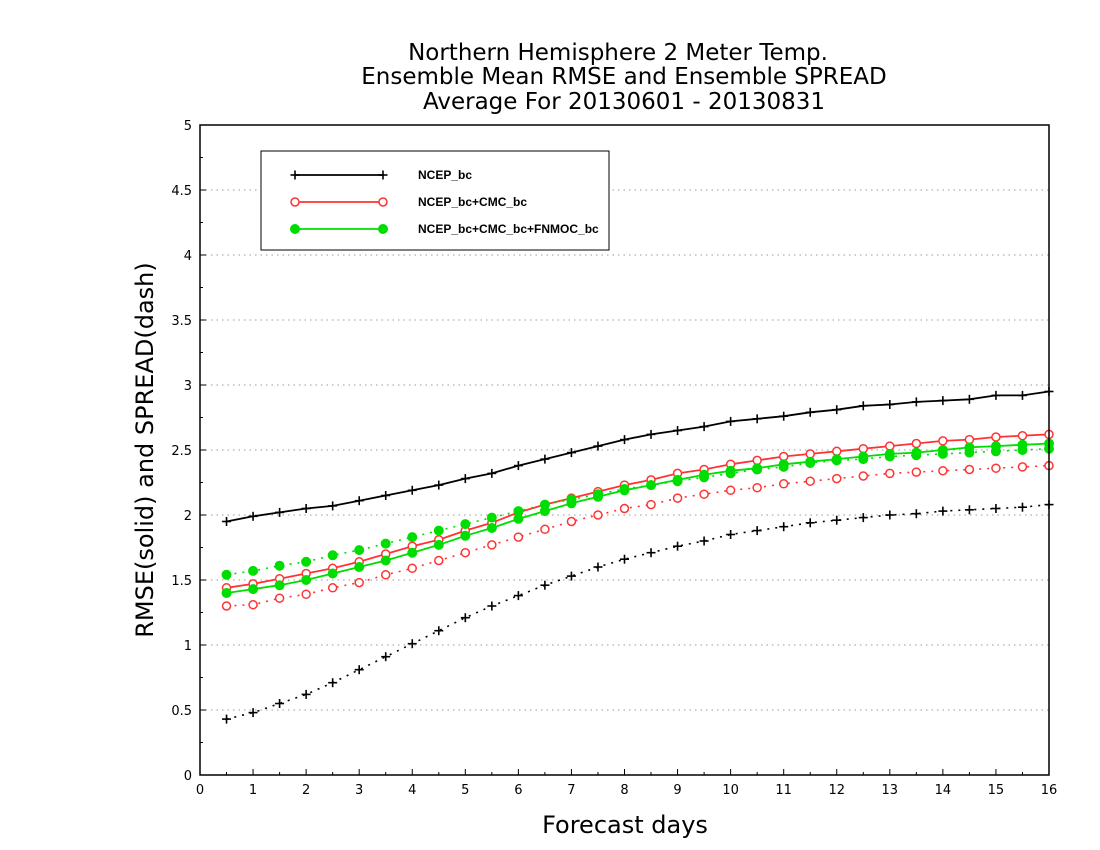  What do you see at coordinates (145, 450) in the screenshot?
I see `y-axis-title: RMSE(solid) and SPREAD(dash)` at bounding box center [145, 450].